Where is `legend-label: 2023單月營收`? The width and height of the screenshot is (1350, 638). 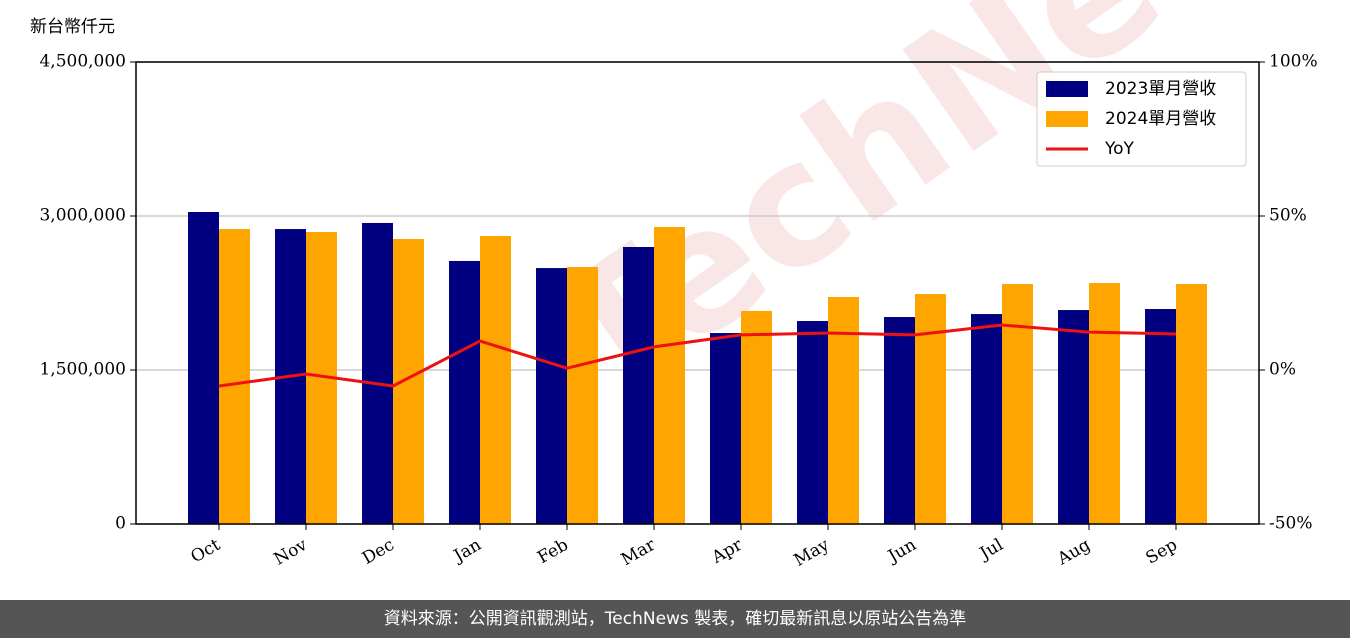 legend-label: 2023單月營收 is located at coordinates (1160, 89).